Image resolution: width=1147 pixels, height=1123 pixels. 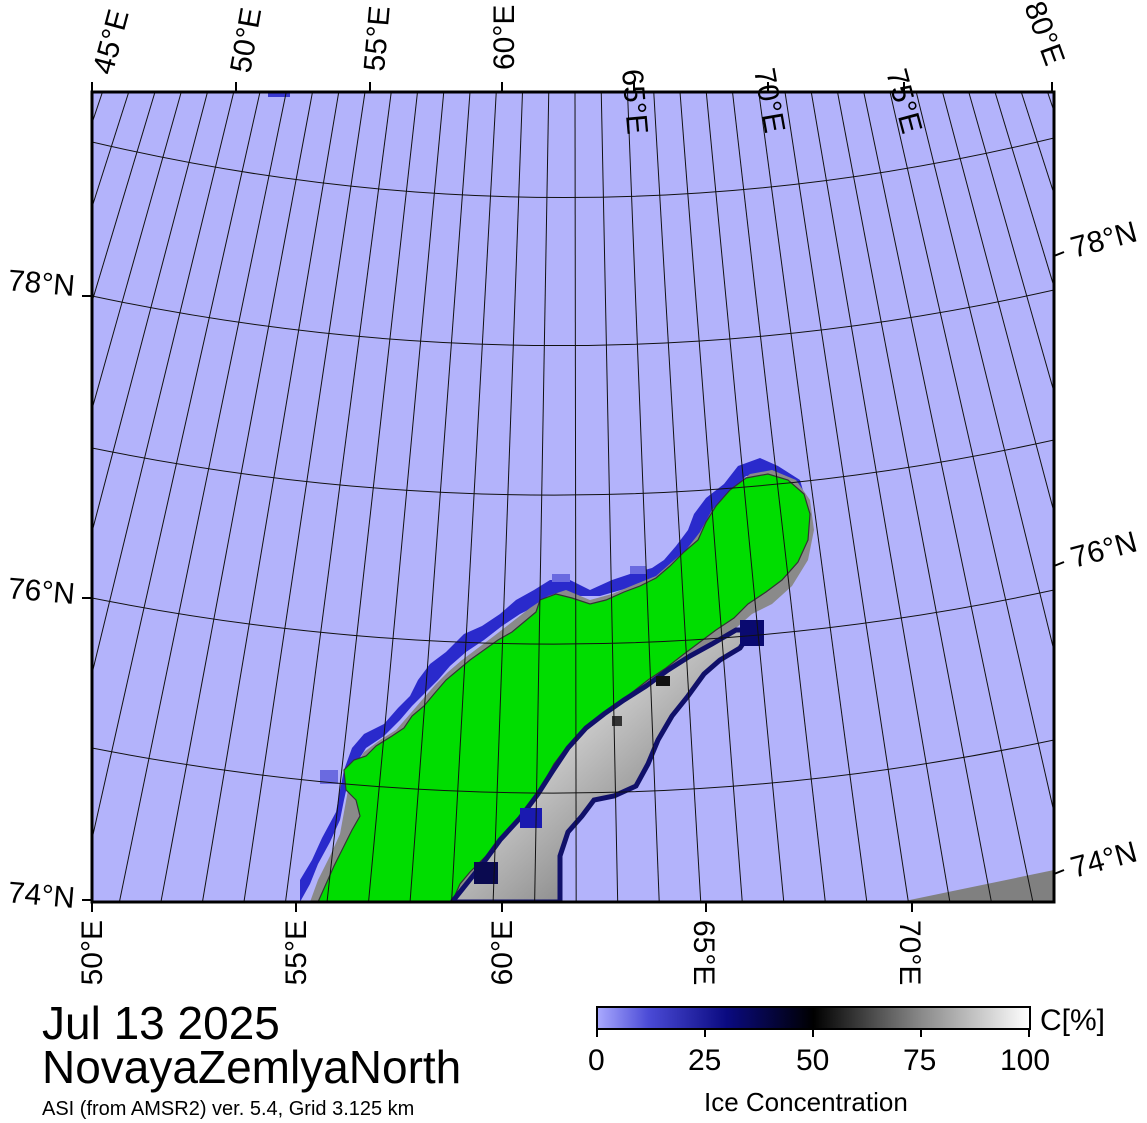 I want to click on colorbar-ticks, so click(x=813, y=1033).